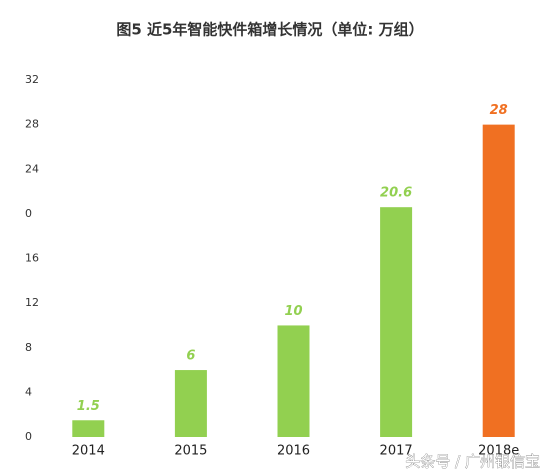 This screenshot has width=550, height=476. Describe the element at coordinates (269, 30) in the screenshot. I see `chart-title: 图5 近5年智能快件箱增长情况（单位: 万组）` at that location.